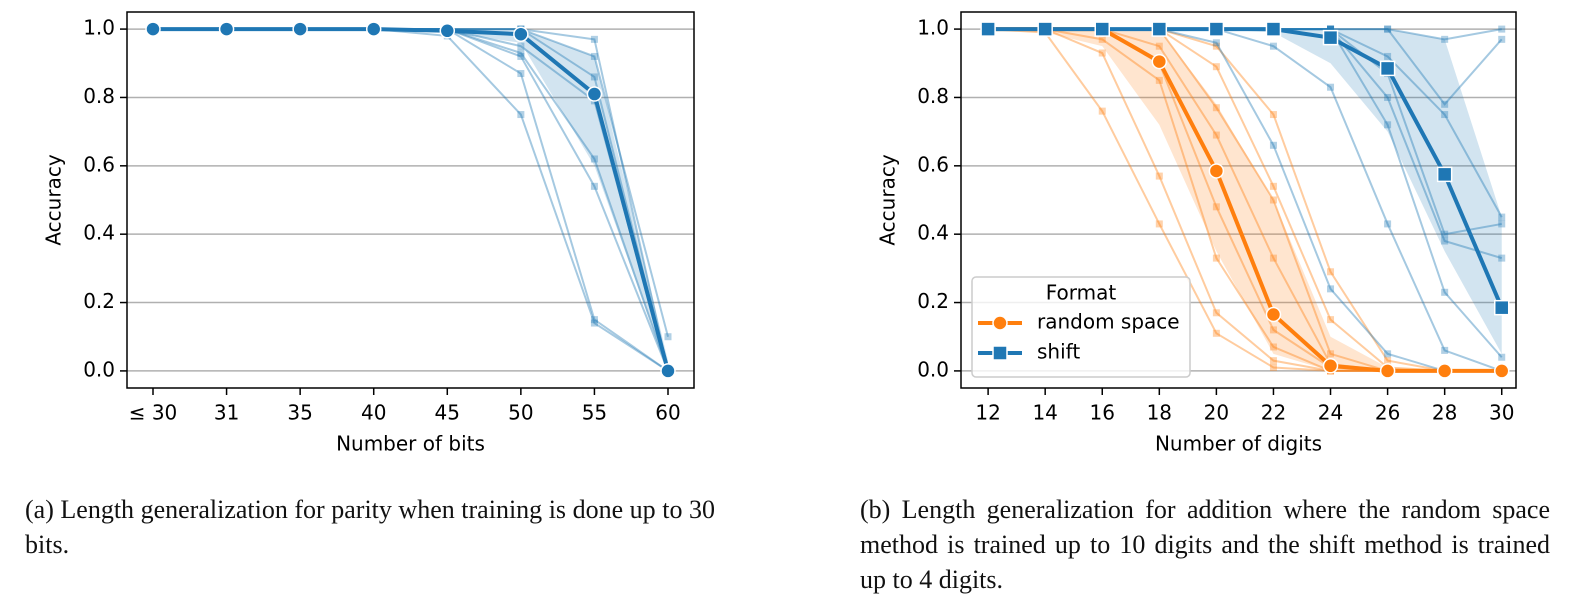 The height and width of the screenshot is (608, 1574). What do you see at coordinates (1387, 413) in the screenshot?
I see `x-tick-label: 26` at bounding box center [1387, 413].